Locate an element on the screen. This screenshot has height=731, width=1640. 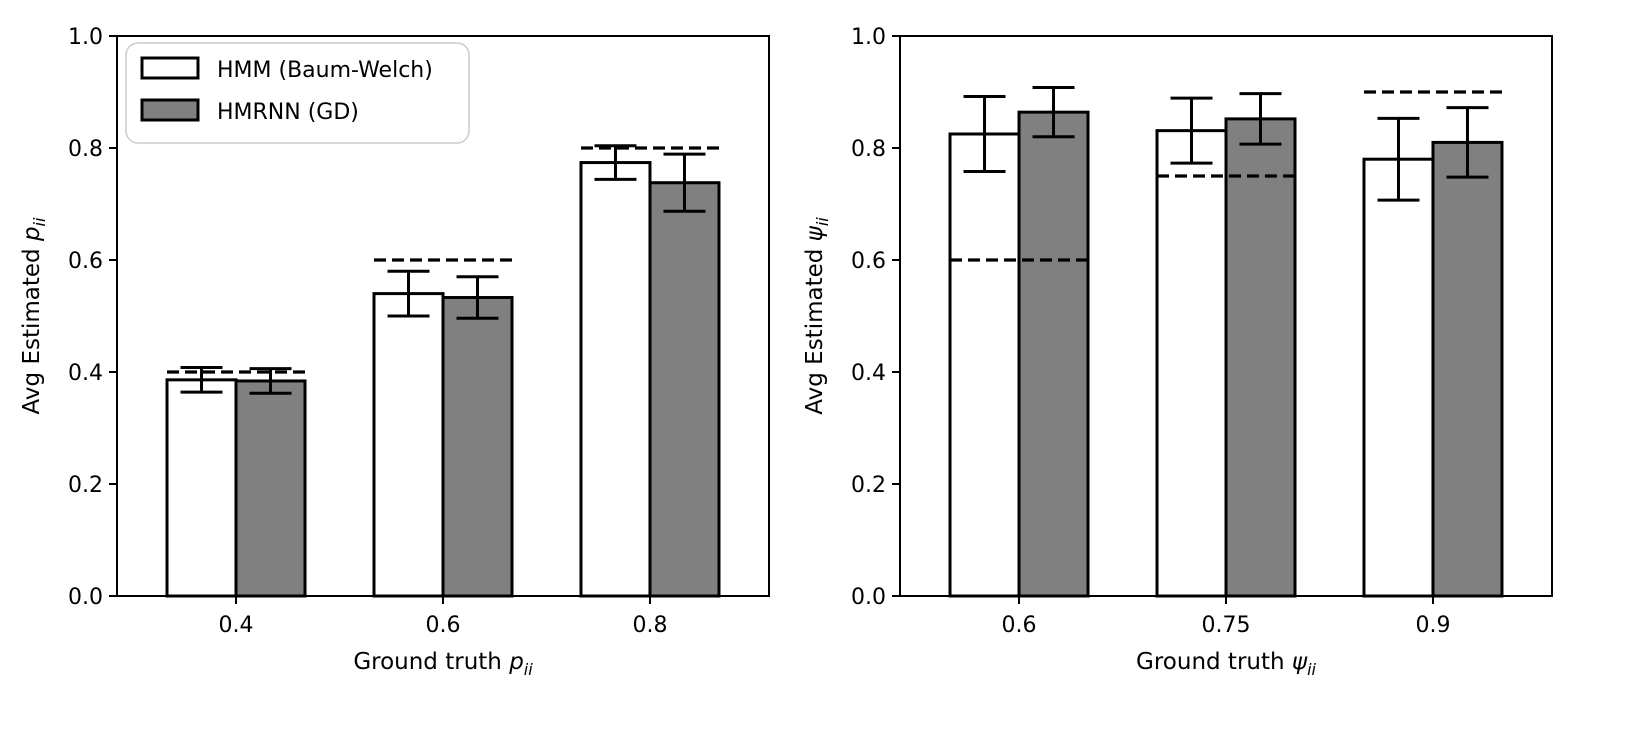
error-bar-hmm-0.4 is located at coordinates (201, 380).